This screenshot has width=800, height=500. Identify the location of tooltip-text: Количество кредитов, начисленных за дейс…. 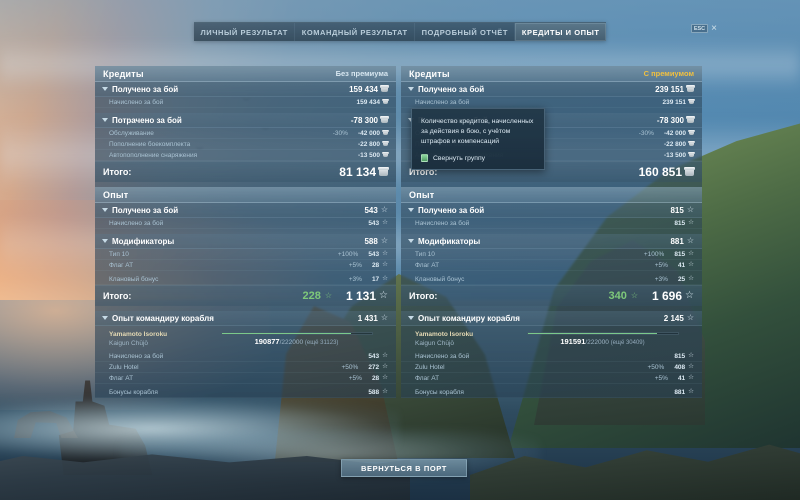
(477, 131).